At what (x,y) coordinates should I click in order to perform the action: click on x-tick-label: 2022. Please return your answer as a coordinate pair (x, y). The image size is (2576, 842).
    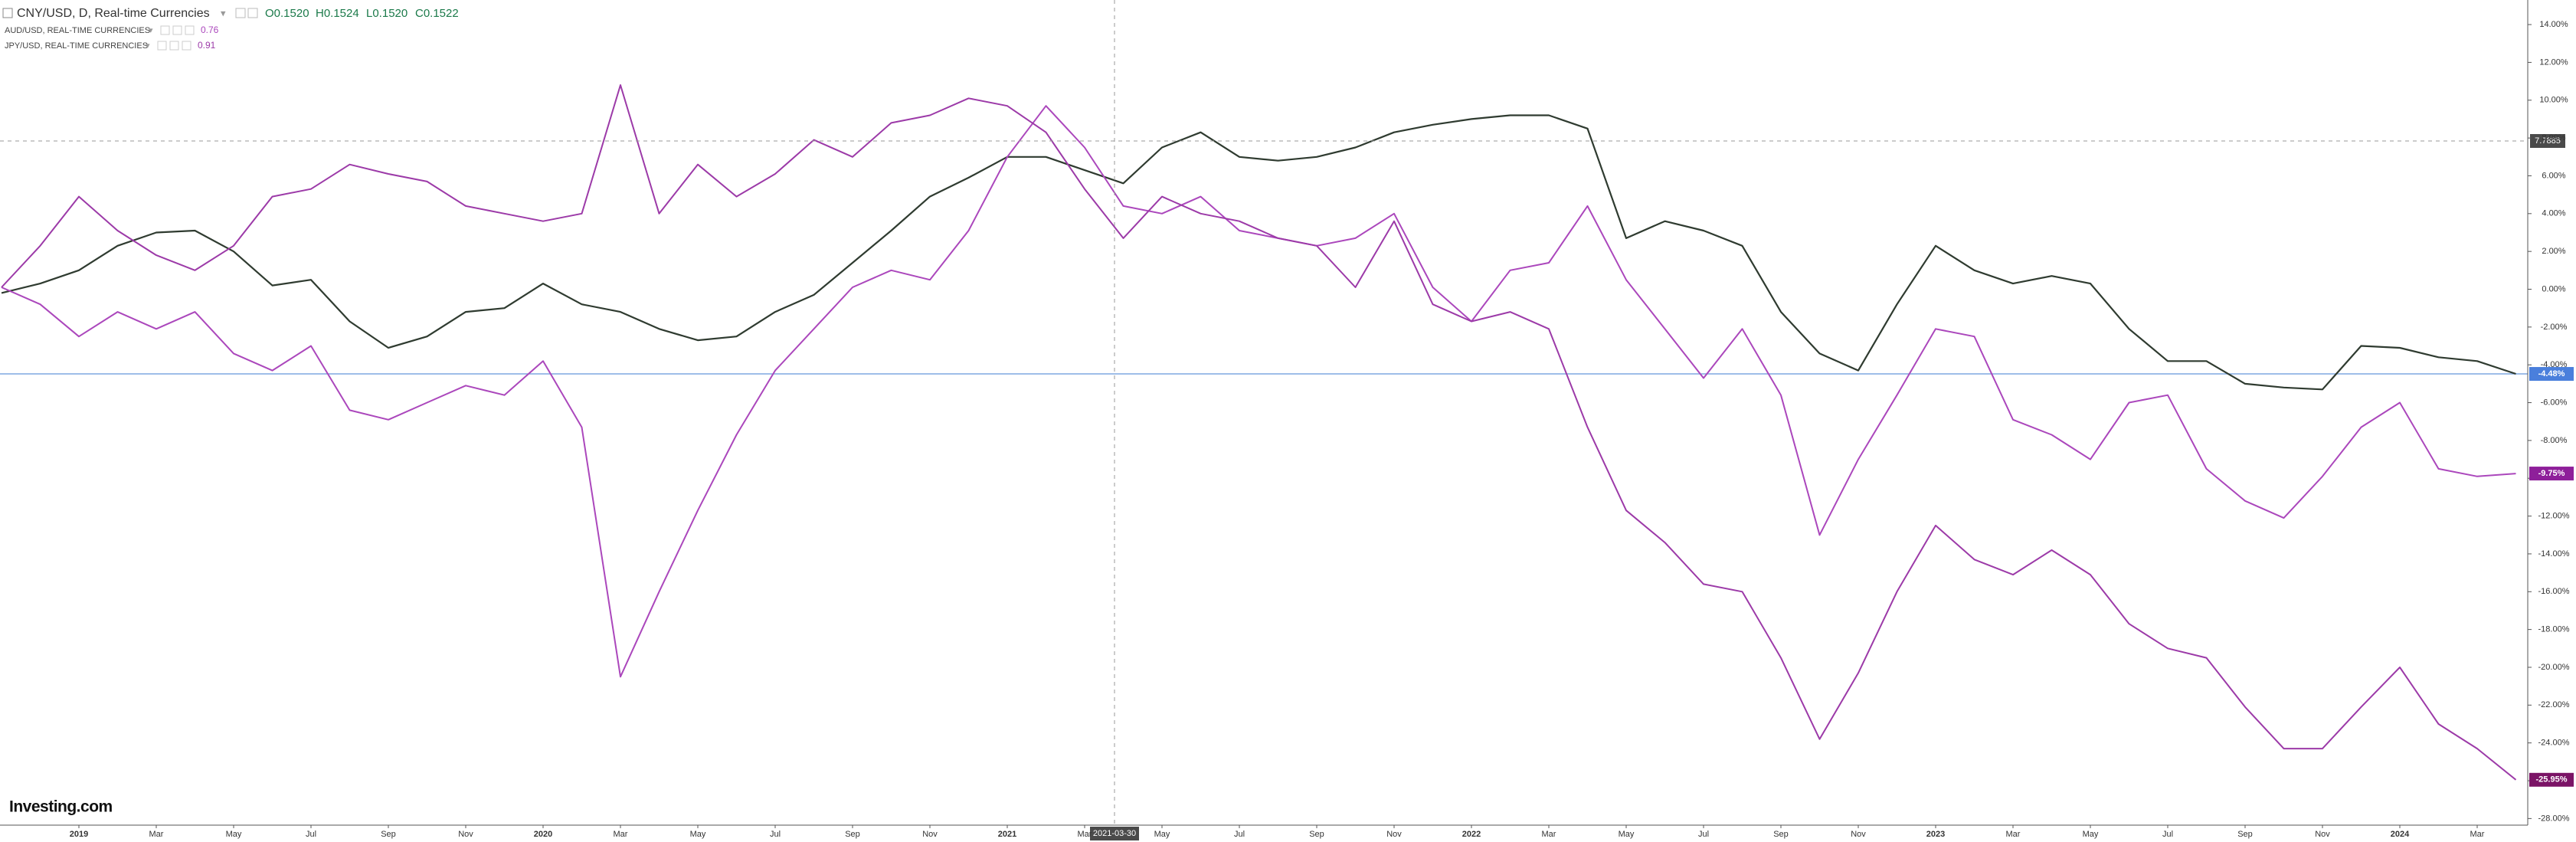
    Looking at the image, I should click on (1471, 834).